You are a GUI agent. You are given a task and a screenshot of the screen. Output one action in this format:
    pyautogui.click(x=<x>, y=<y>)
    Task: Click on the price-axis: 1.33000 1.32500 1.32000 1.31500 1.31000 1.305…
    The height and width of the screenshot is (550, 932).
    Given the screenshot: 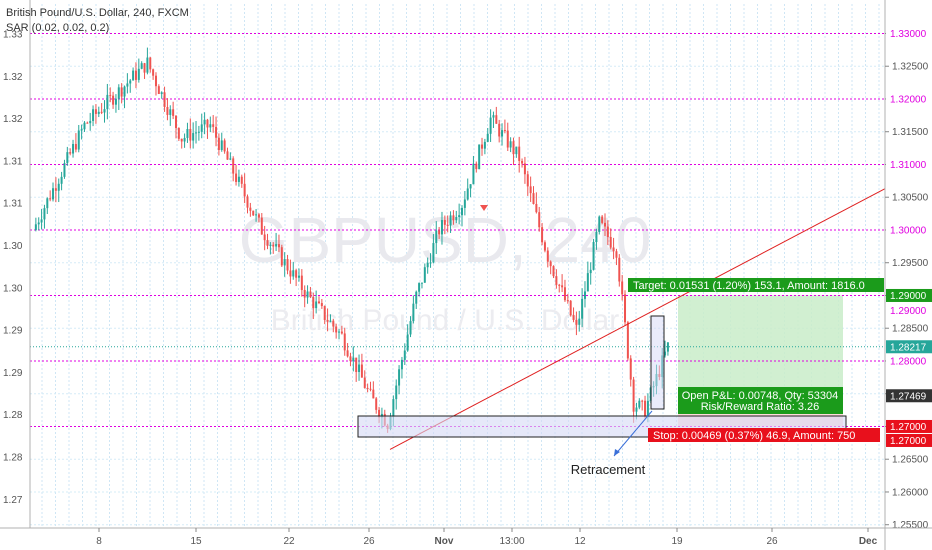 What is the action you would take?
    pyautogui.click(x=906, y=275)
    